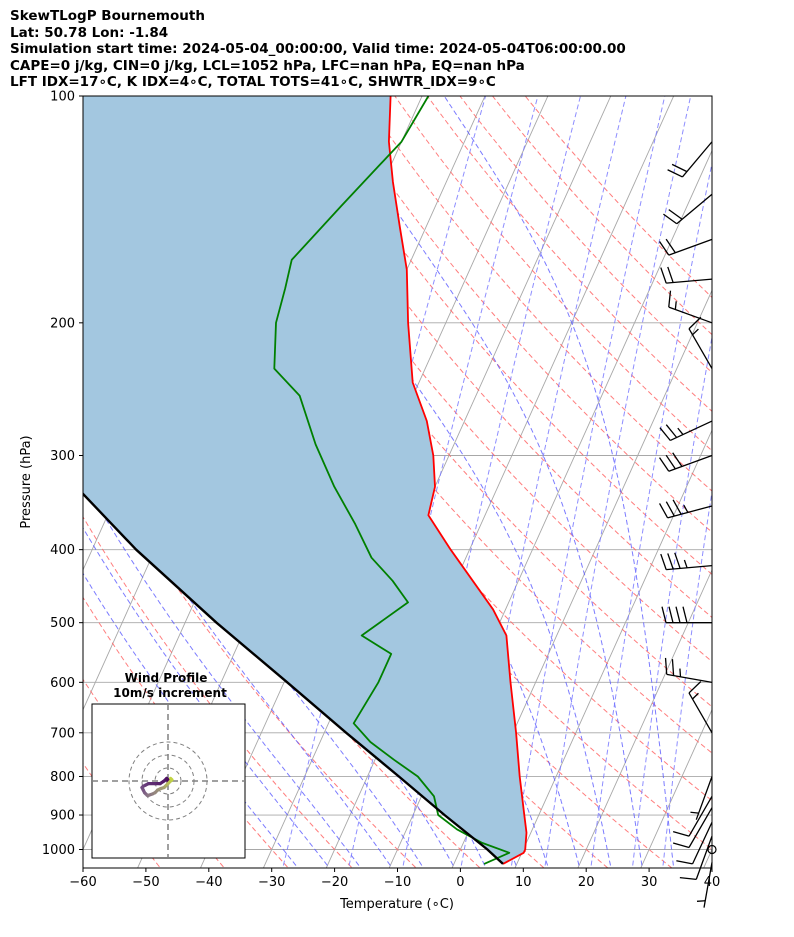 Image resolution: width=794 pixels, height=937 pixels. What do you see at coordinates (62, 550) in the screenshot?
I see `y-tick-label: 400` at bounding box center [62, 550].